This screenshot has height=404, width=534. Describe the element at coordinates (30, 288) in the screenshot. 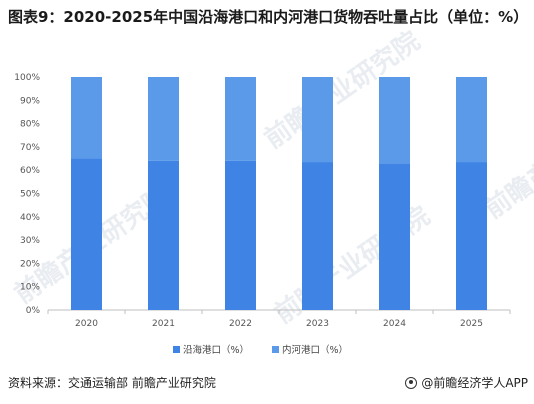

I see `y-tick-label: 10%` at that location.